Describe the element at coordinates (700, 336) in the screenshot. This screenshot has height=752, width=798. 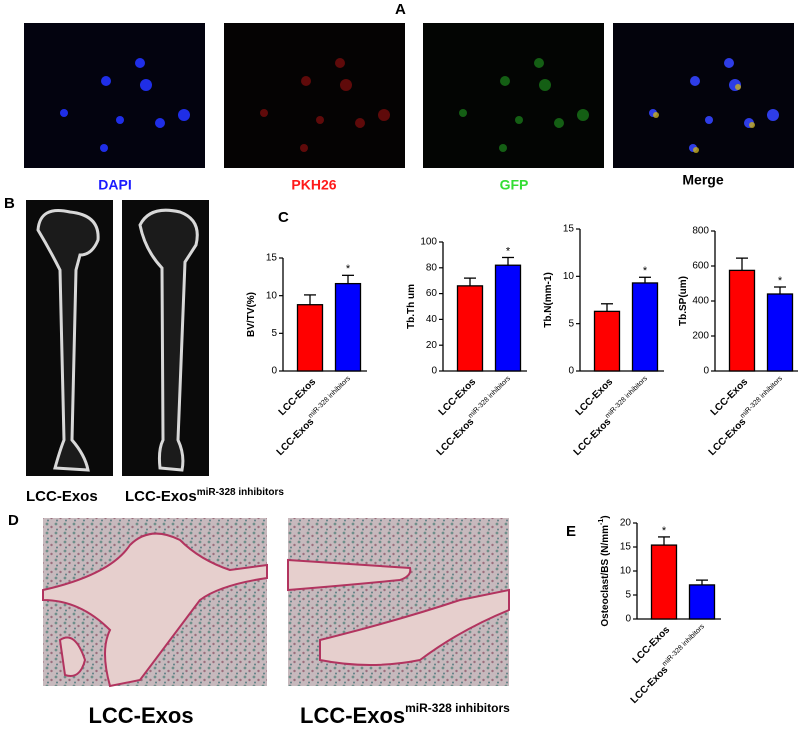
I see `y-tick-label: 200` at that location.